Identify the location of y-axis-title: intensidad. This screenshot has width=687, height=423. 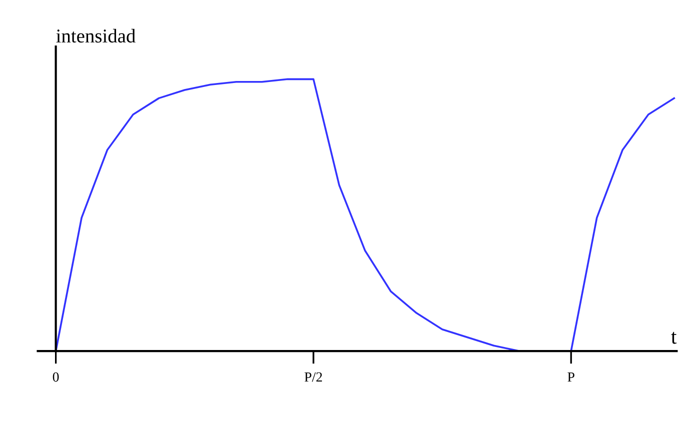
(96, 35).